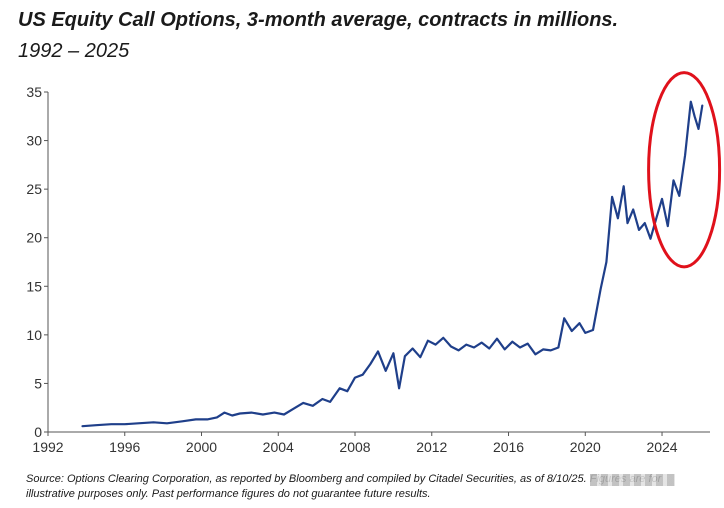 The image size is (724, 508). What do you see at coordinates (585, 447) in the screenshot?
I see `x-tick-label: 2020` at bounding box center [585, 447].